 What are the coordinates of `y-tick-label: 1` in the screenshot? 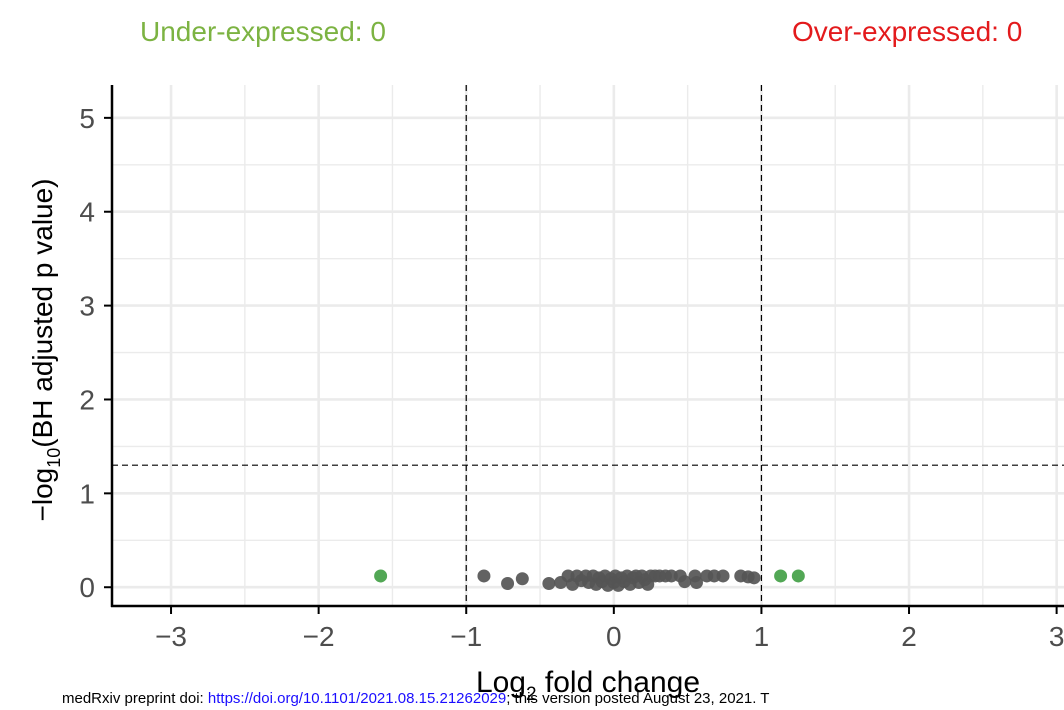 It's located at (87, 493).